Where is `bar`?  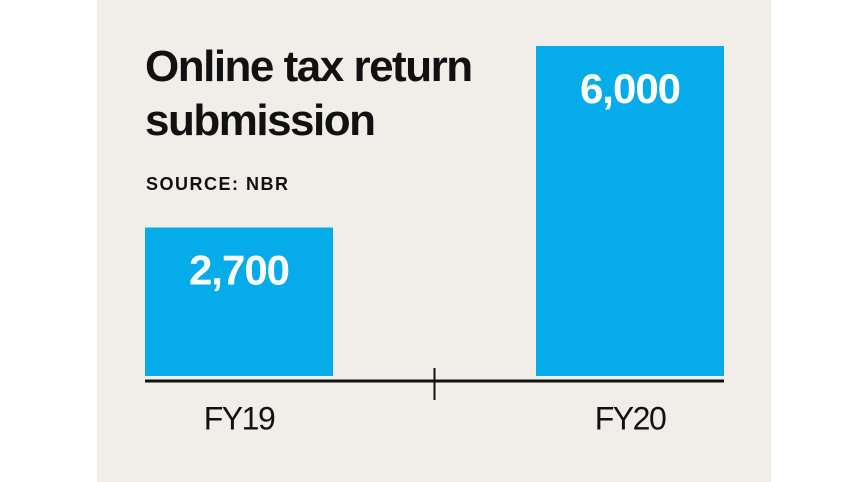 bar is located at coordinates (239, 301).